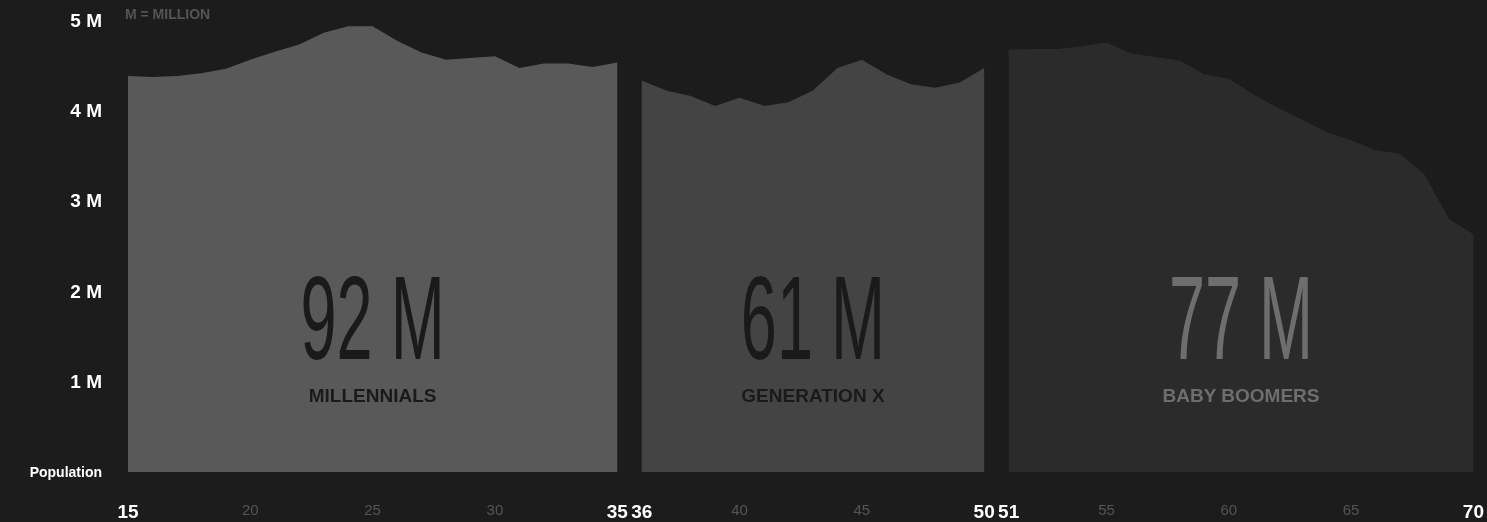 The image size is (1487, 522). I want to click on x-tick-label: 15, so click(128, 511).